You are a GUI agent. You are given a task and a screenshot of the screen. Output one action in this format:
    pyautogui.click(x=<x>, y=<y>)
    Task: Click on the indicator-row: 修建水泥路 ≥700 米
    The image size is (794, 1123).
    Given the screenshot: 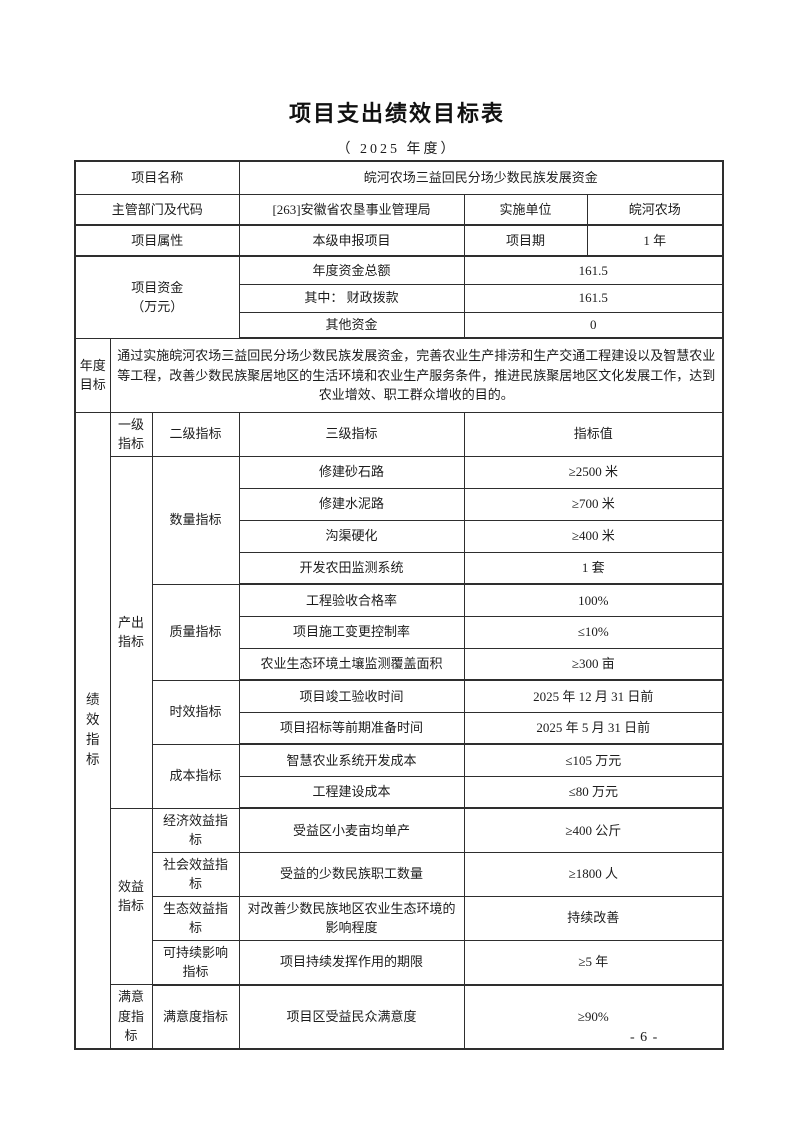 What is the action you would take?
    pyautogui.click(x=399, y=504)
    